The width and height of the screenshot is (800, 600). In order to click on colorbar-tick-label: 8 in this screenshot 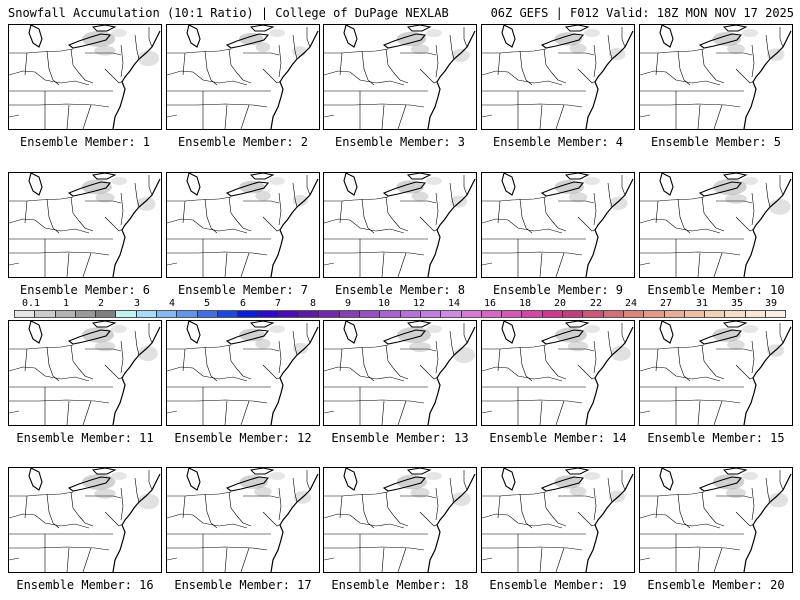, I will do `click(313, 303)`.